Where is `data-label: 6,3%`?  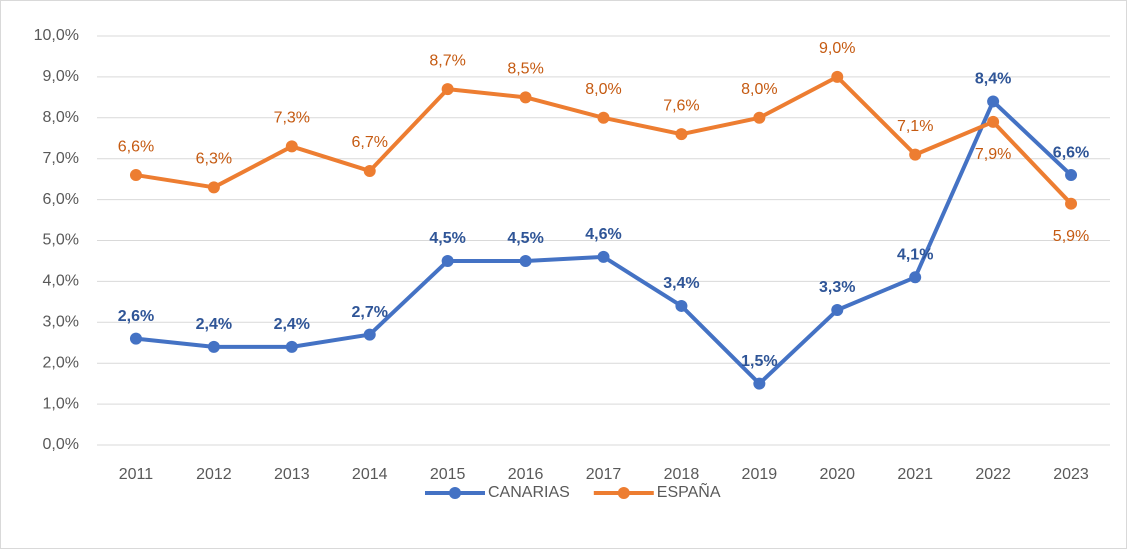
data-label: 6,3% is located at coordinates (214, 159).